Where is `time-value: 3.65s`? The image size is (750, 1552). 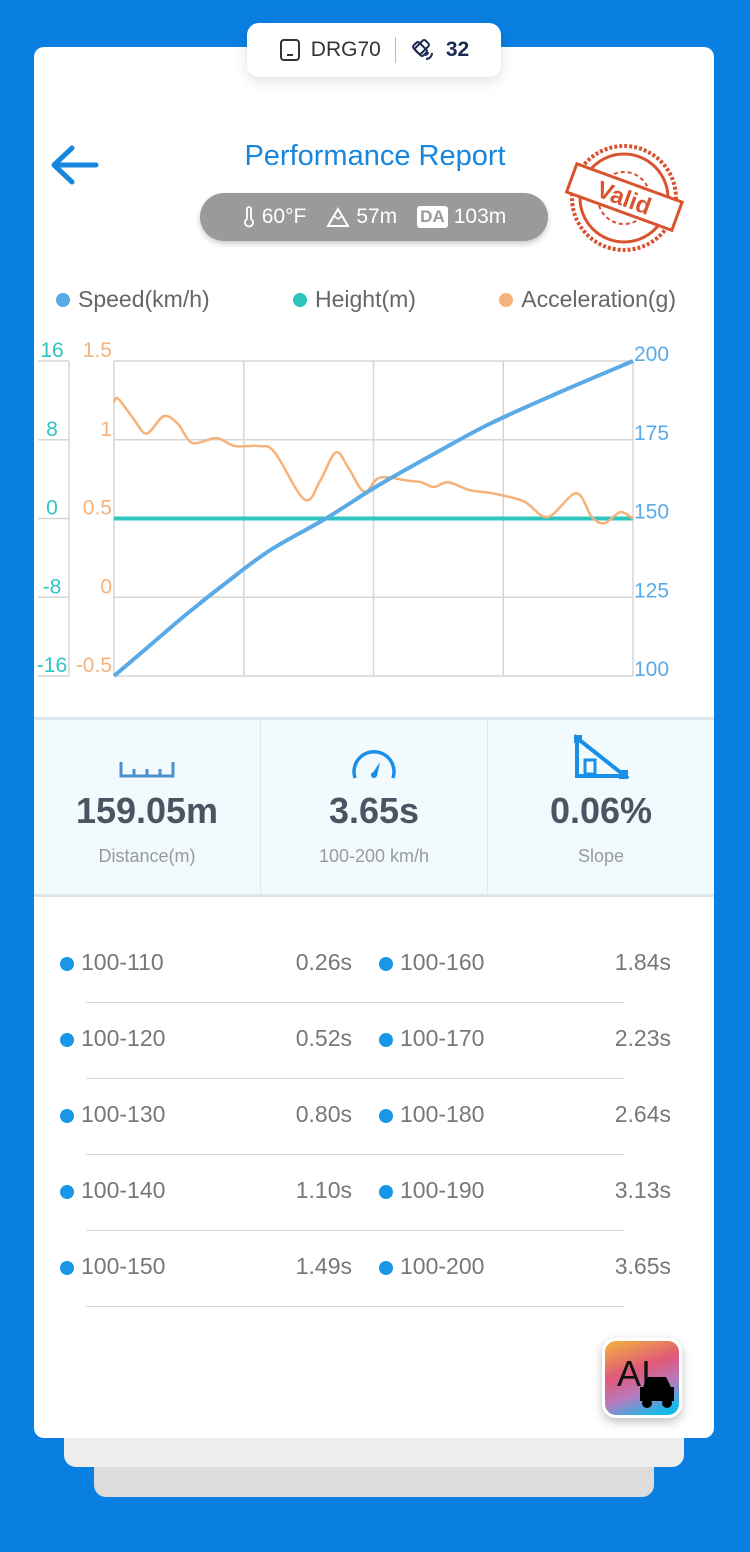
time-value: 3.65s is located at coordinates (374, 810).